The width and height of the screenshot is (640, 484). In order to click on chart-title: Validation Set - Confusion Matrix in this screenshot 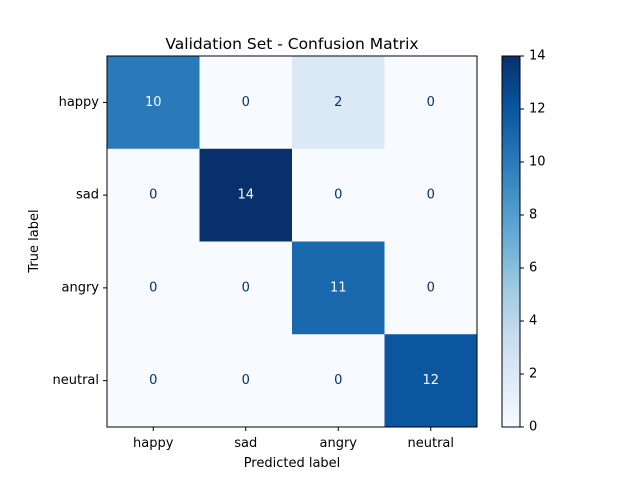, I will do `click(291, 44)`.